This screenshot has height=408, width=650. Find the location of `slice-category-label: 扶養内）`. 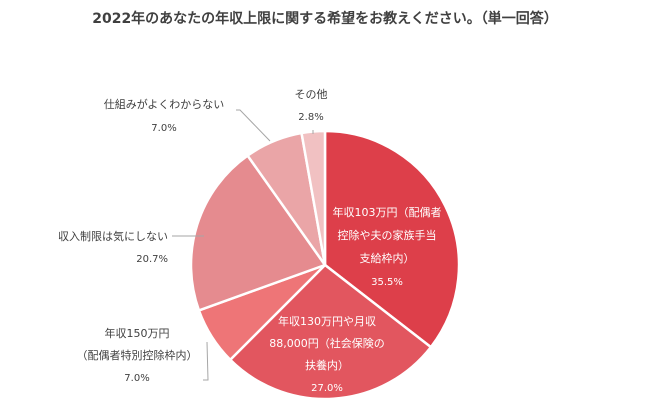

slice-category-label: 扶養内） is located at coordinates (327, 365).